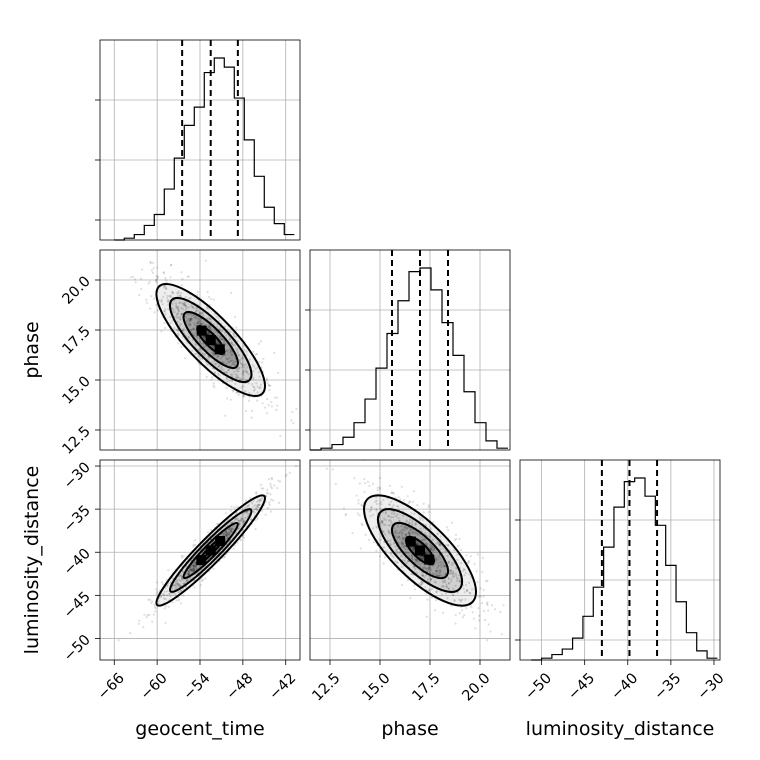 The image size is (760, 760). Describe the element at coordinates (211, 550) in the screenshot. I see `contour-line` at that location.